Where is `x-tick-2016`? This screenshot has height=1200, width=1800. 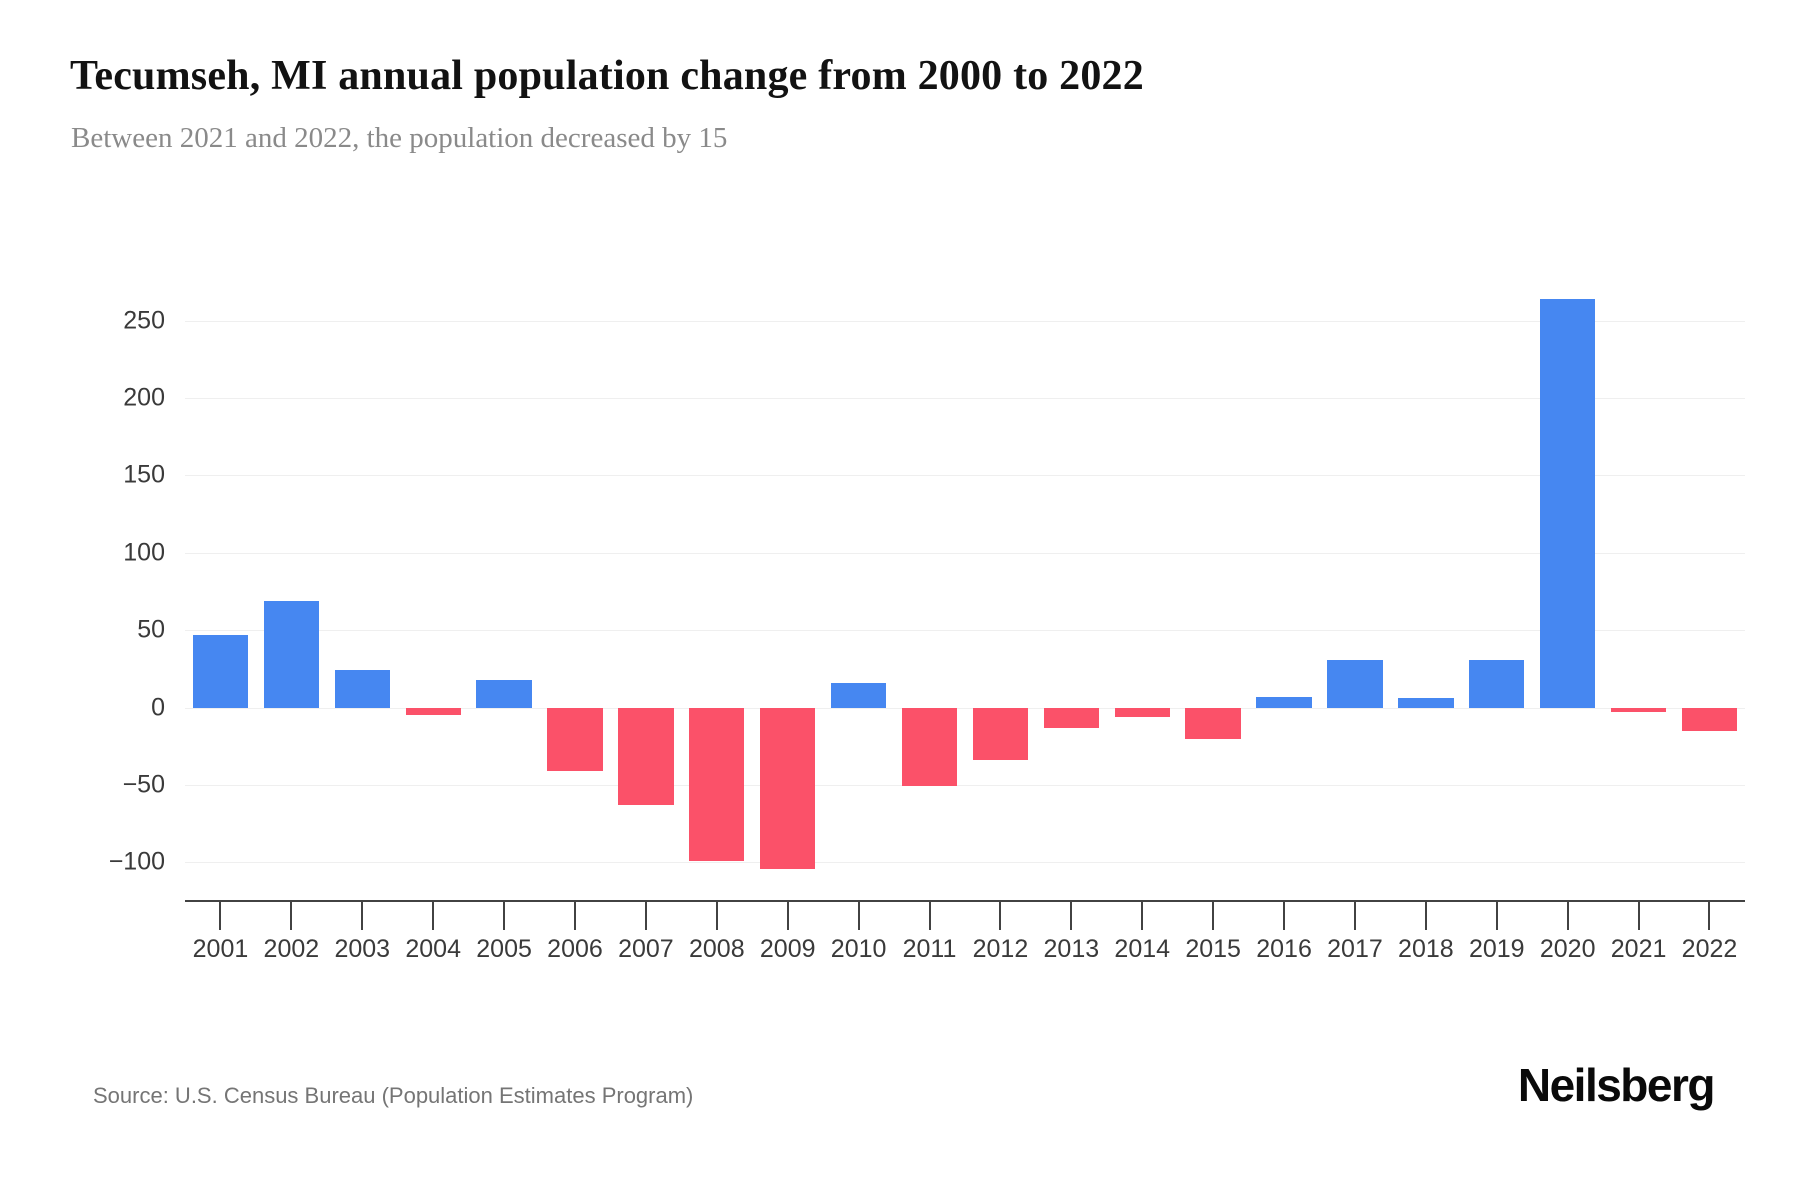 x-tick-2016 is located at coordinates (1284, 915).